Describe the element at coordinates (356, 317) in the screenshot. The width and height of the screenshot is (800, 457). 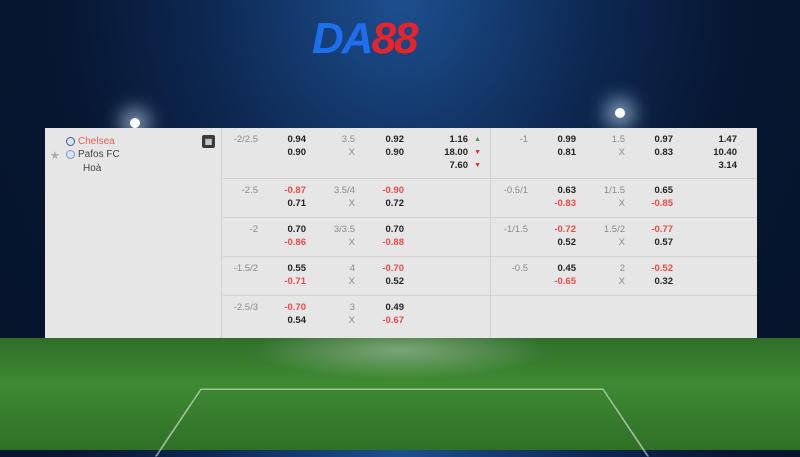
I see `full-time-odds: -2.5/3 -0.70 0.54 3 X 0.49 -0.67` at that location.